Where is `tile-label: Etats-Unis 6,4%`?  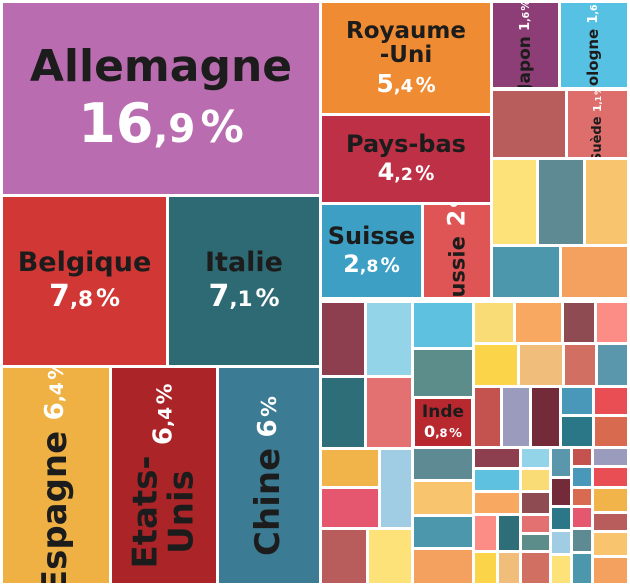
tile-label: Etats-Unis 6,4% is located at coordinates (163, 475).